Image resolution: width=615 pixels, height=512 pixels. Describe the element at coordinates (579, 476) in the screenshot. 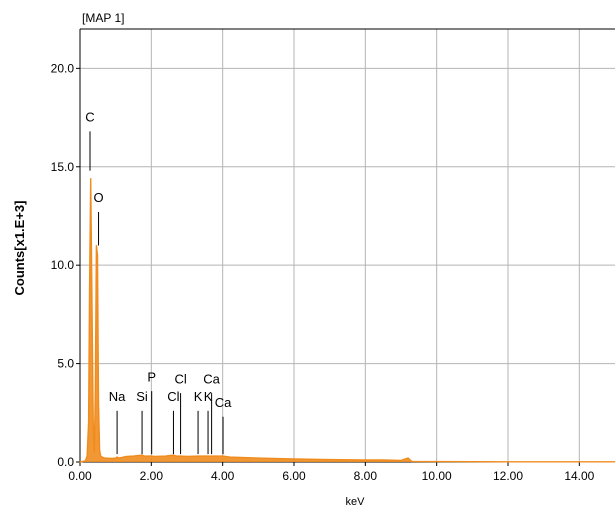

I see `x-tick-label: 14.00` at that location.